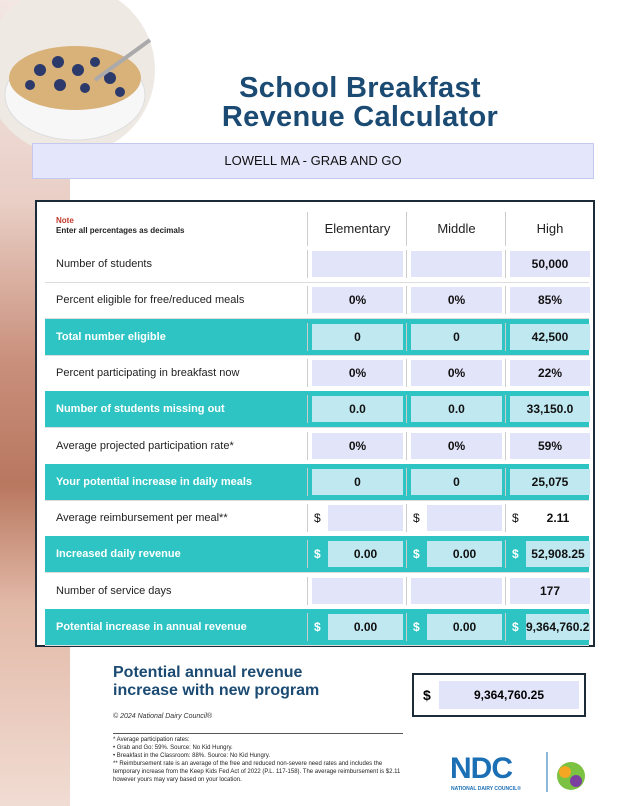  I want to click on row-label: Potential increase in annual revenue, so click(151, 627).